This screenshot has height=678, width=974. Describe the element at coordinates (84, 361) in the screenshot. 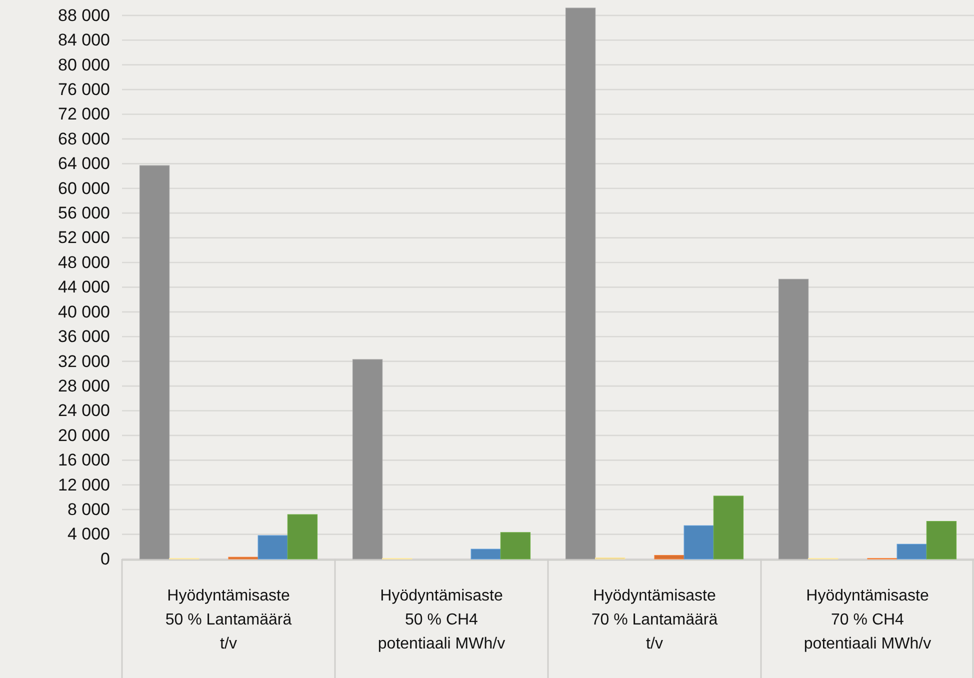

I see `y-tick-label: 32 000` at that location.